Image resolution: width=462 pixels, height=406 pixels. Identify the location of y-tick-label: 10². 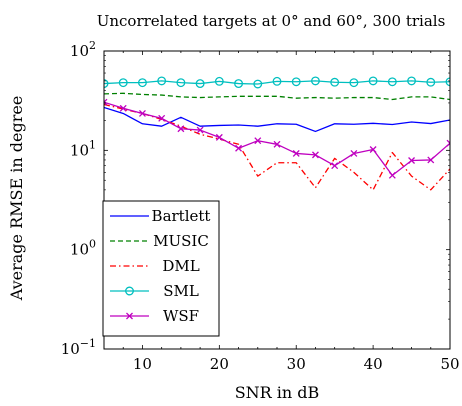
(83, 49).